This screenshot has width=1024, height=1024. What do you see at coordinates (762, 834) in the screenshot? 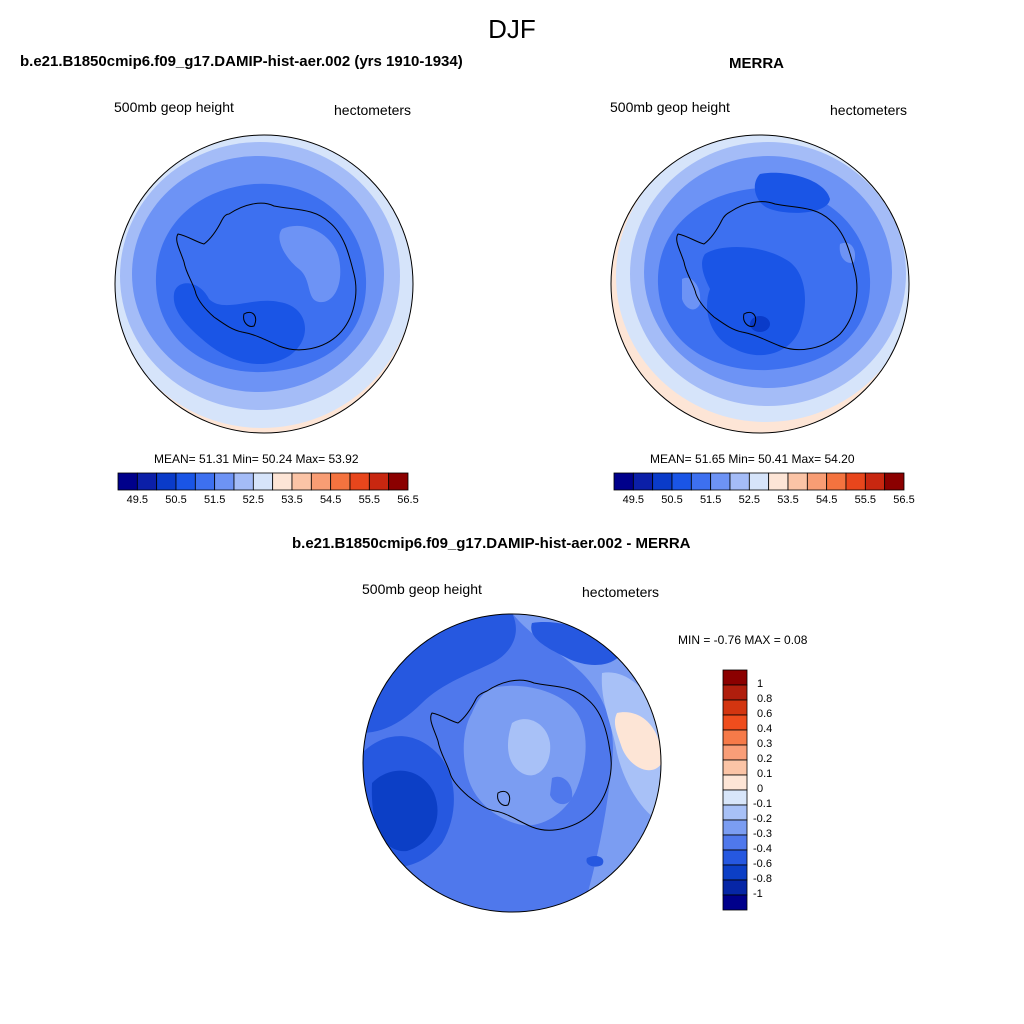
I see `diff-colorbar-tick-label: -0.3` at bounding box center [762, 834].